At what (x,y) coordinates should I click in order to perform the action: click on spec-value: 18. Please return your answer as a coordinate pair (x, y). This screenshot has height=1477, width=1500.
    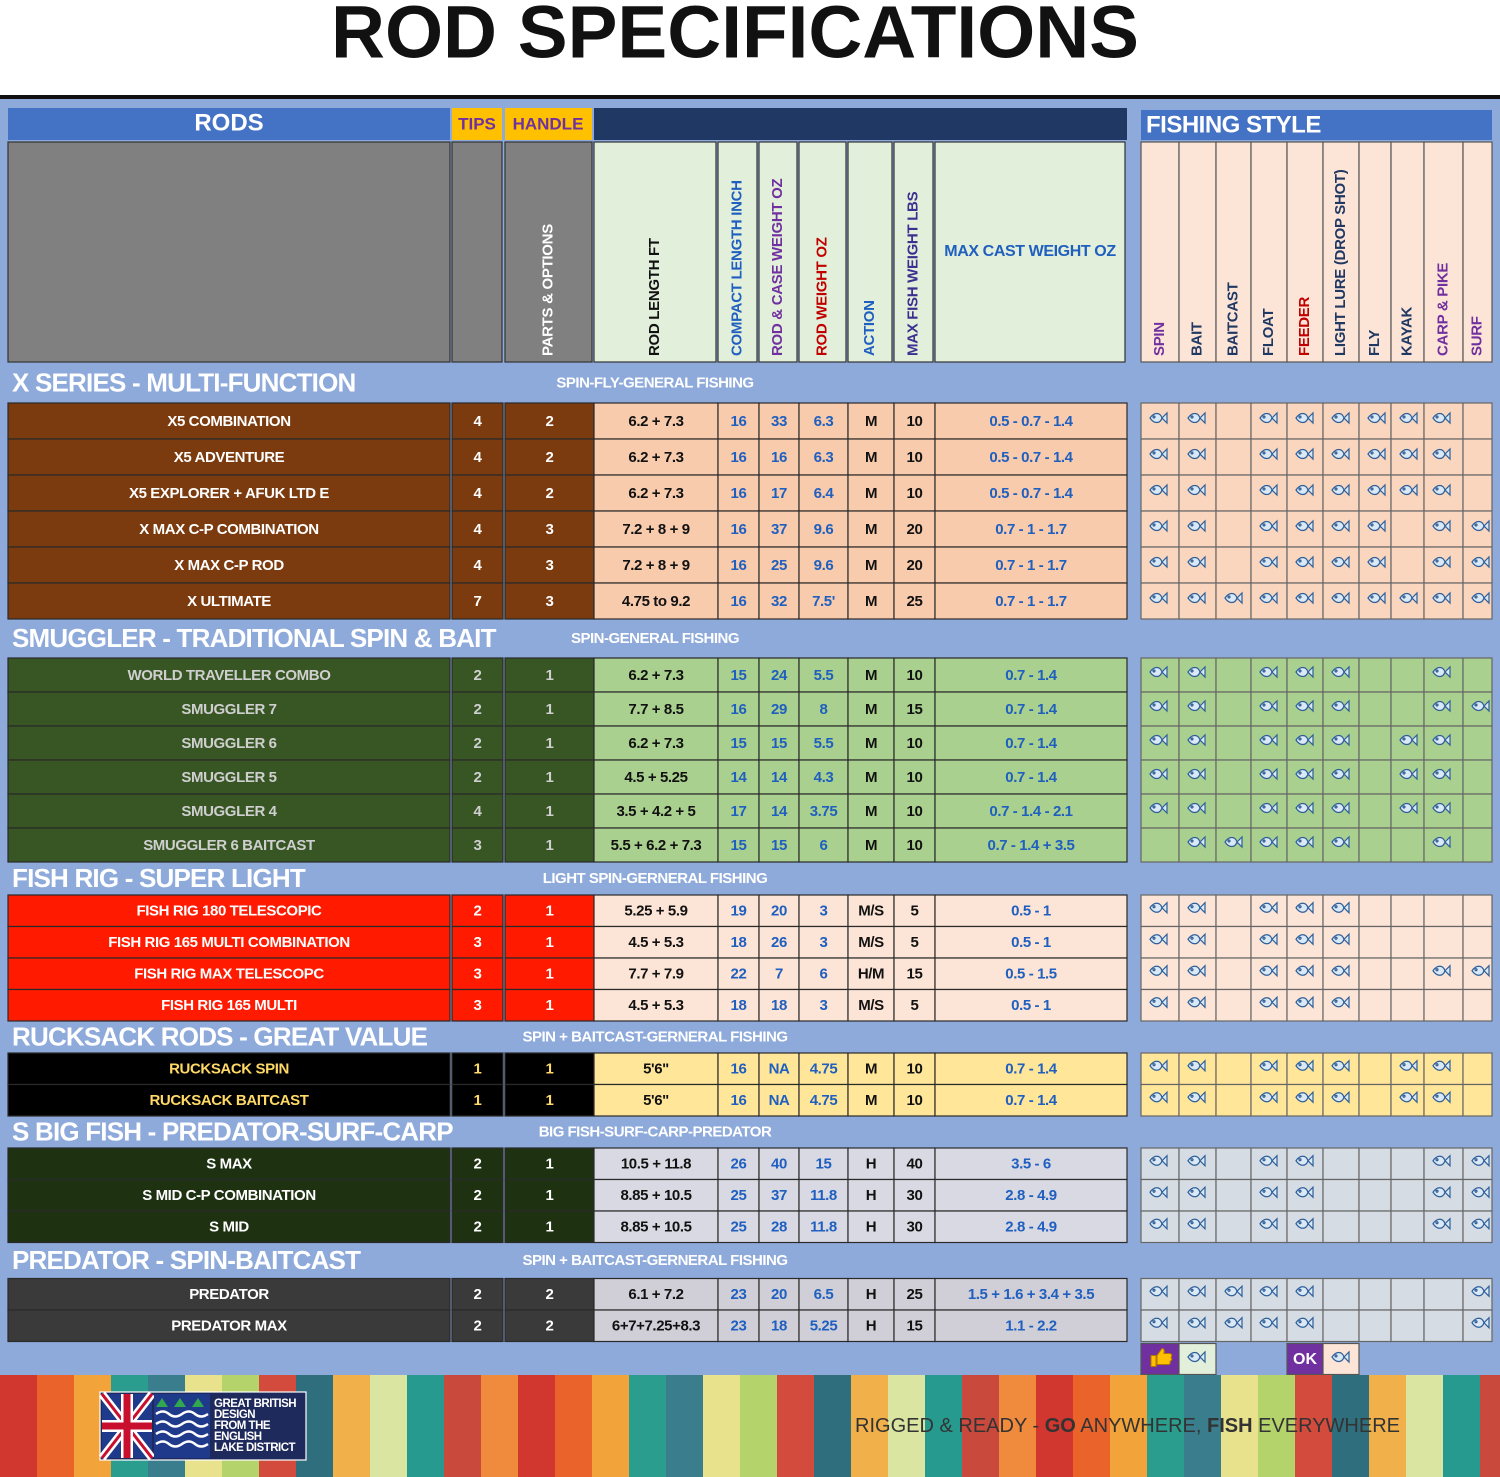
    Looking at the image, I should click on (739, 1005).